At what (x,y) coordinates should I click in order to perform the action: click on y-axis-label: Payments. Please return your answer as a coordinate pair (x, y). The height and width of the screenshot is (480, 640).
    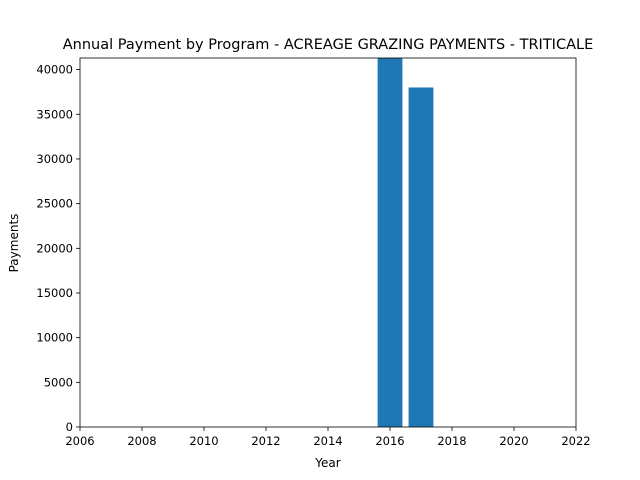
    Looking at the image, I should click on (14, 243).